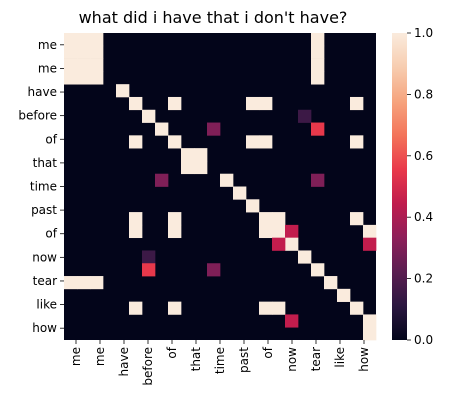 The image size is (449, 409). Describe the element at coordinates (42, 92) in the screenshot. I see `y-tick-label: have` at that location.